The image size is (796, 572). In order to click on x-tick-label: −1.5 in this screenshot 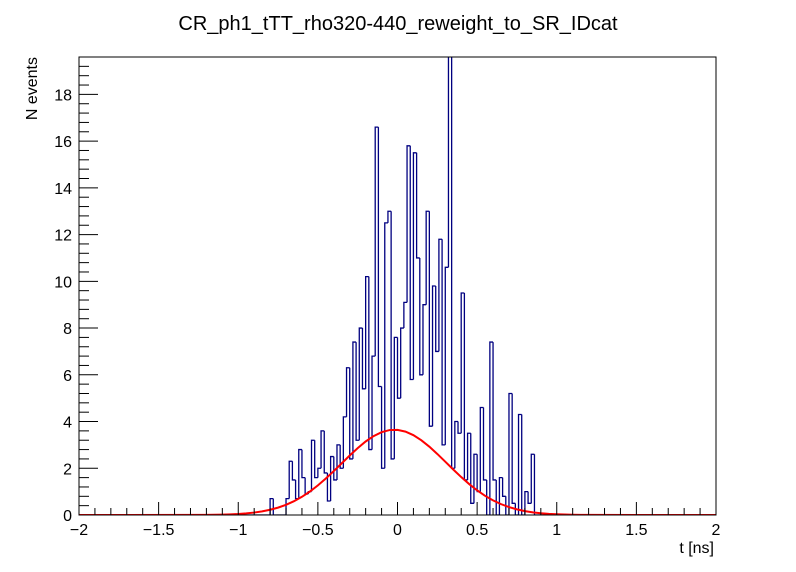, I will do `click(159, 530)`.